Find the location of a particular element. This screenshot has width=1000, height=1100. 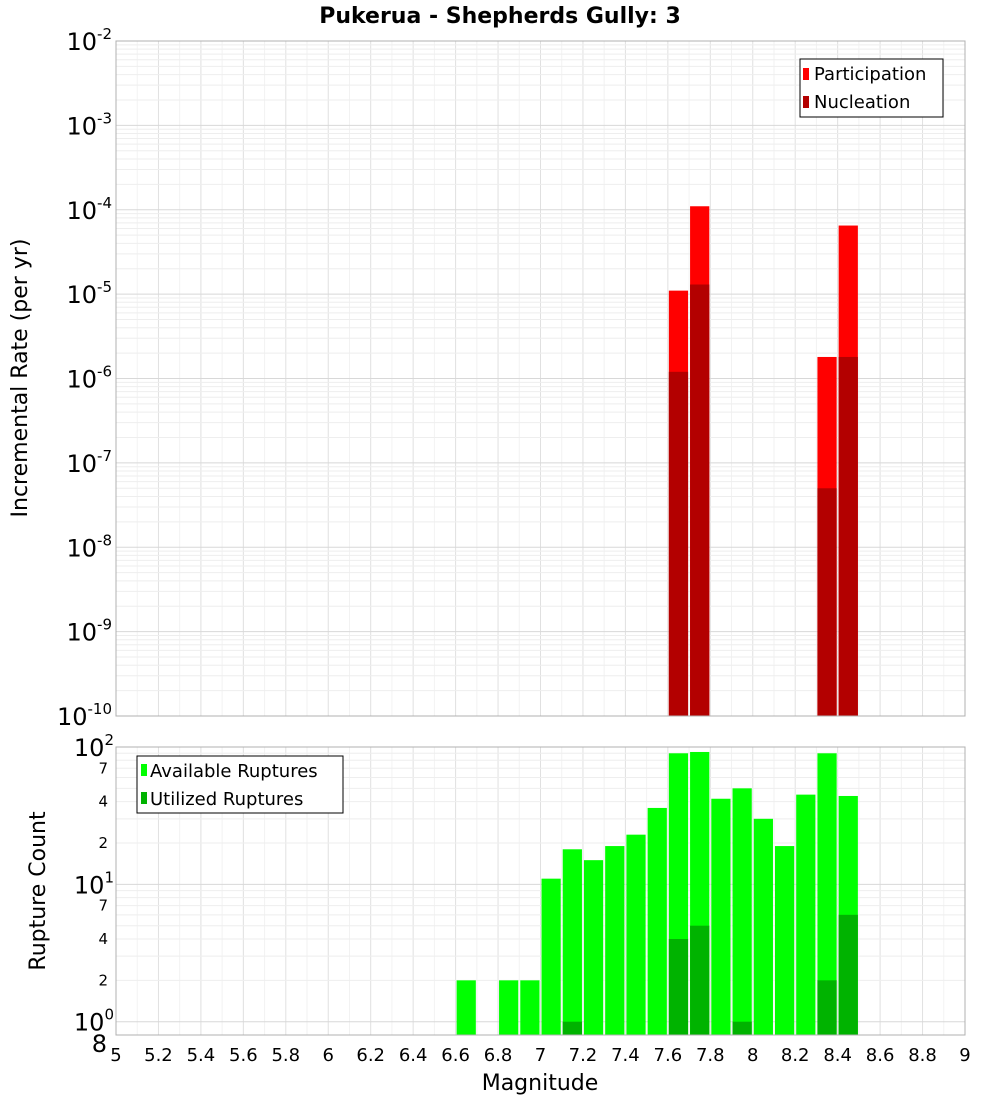

x-tick-label: 8 is located at coordinates (752, 1055).